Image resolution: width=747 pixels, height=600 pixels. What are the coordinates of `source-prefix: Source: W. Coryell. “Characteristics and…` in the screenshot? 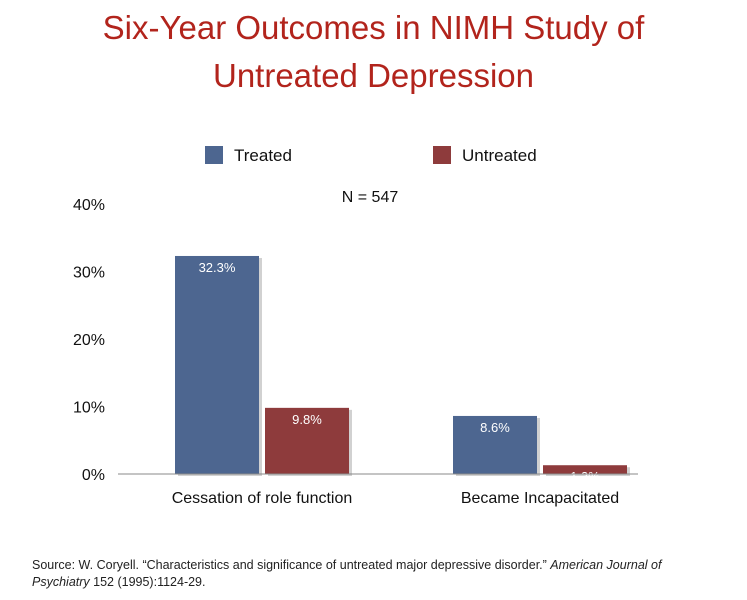 It's located at (291, 565).